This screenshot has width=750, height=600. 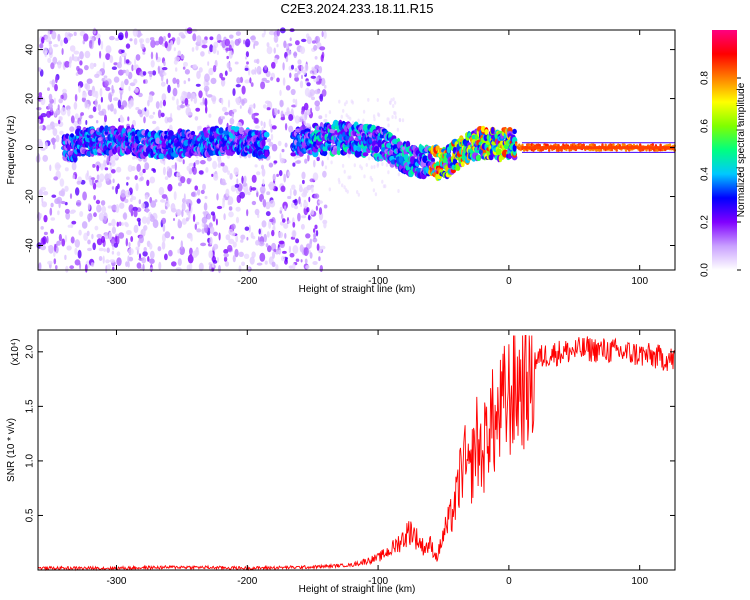 I want to click on spectrogram-x-label: Height of straight line (km), so click(x=357, y=289).